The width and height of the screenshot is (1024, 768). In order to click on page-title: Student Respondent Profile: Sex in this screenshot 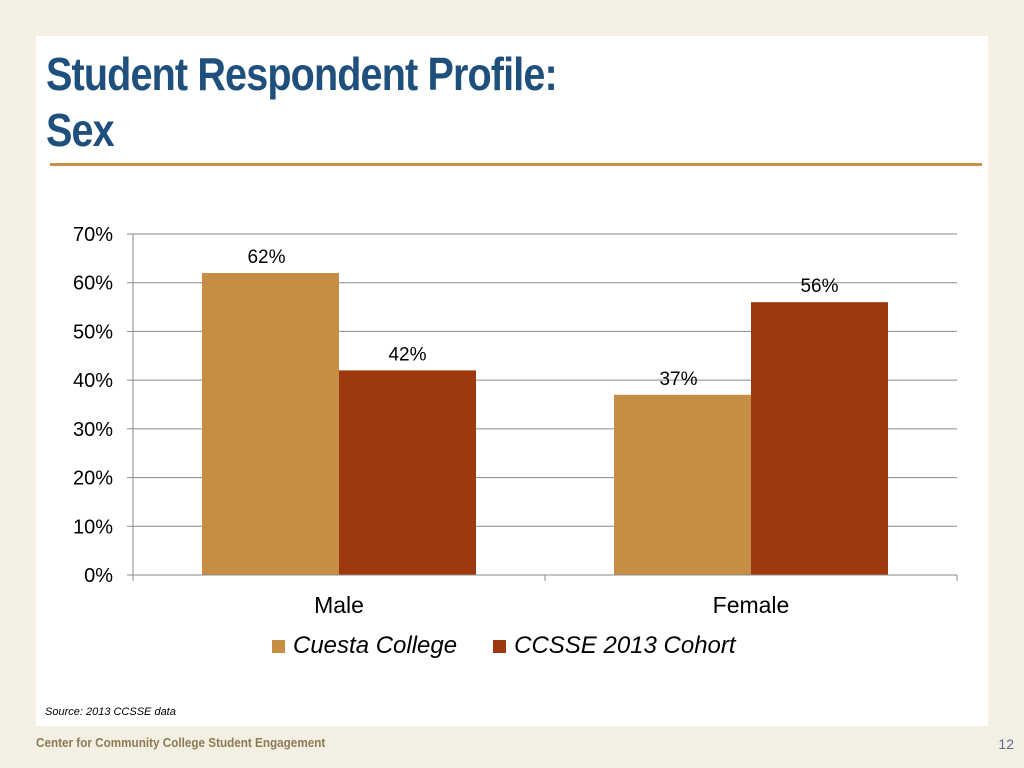, I will do `click(302, 102)`.